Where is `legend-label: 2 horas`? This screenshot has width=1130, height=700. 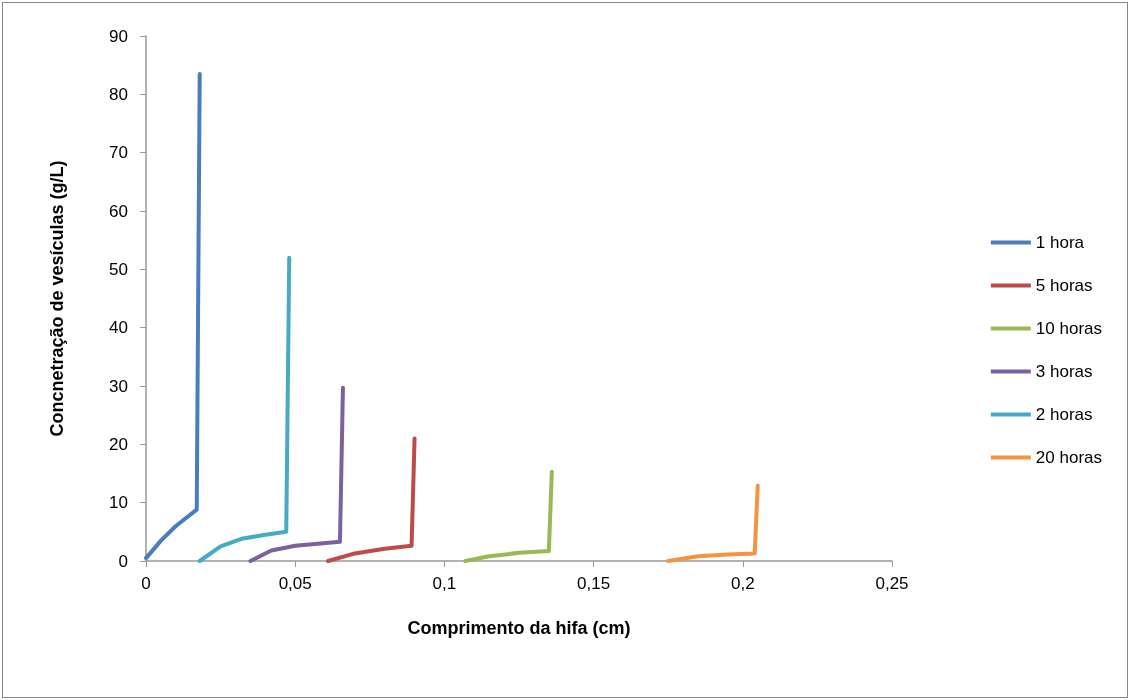
legend-label: 2 horas is located at coordinates (1064, 414).